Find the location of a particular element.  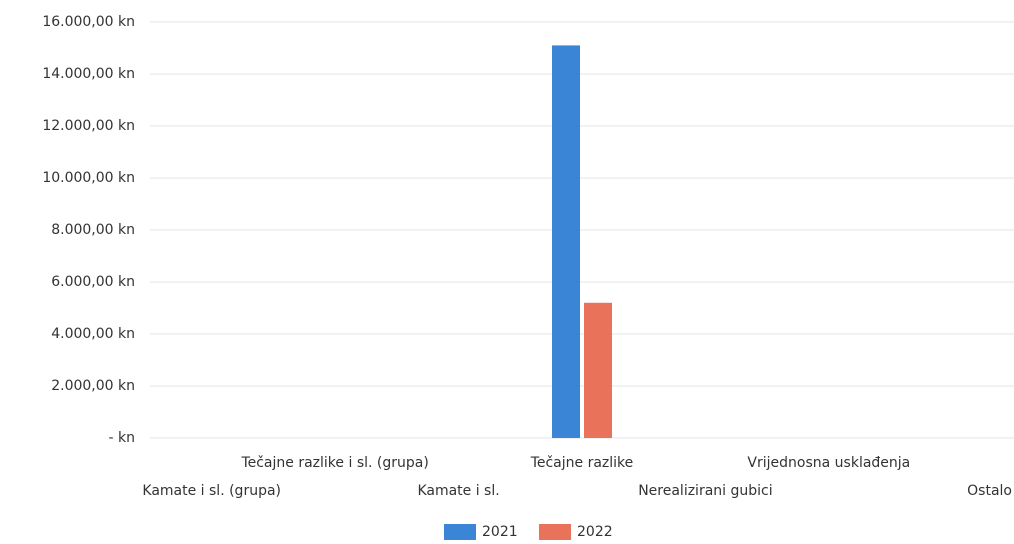

y-tick-label: 6.000,00 kn is located at coordinates (93, 282).